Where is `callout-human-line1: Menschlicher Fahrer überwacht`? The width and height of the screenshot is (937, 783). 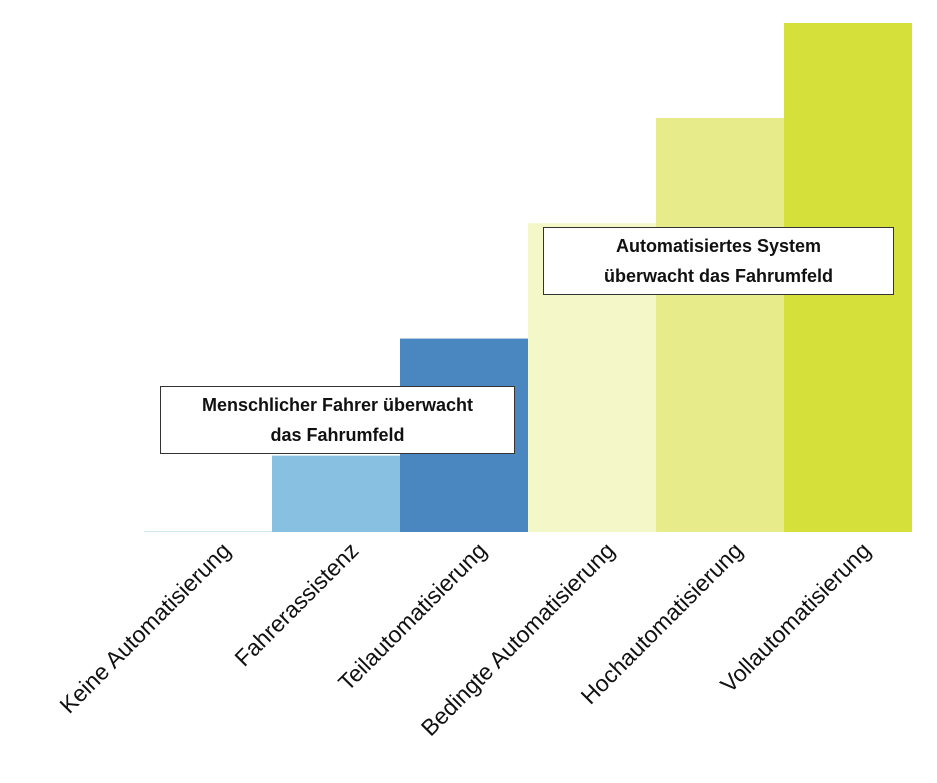
callout-human-line1: Menschlicher Fahrer überwacht is located at coordinates (337, 405).